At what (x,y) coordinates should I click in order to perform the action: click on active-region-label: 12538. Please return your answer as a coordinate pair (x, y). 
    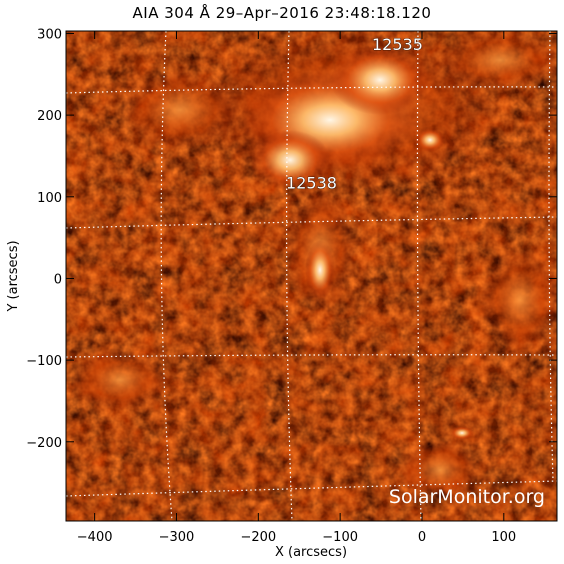
    Looking at the image, I should click on (311, 183).